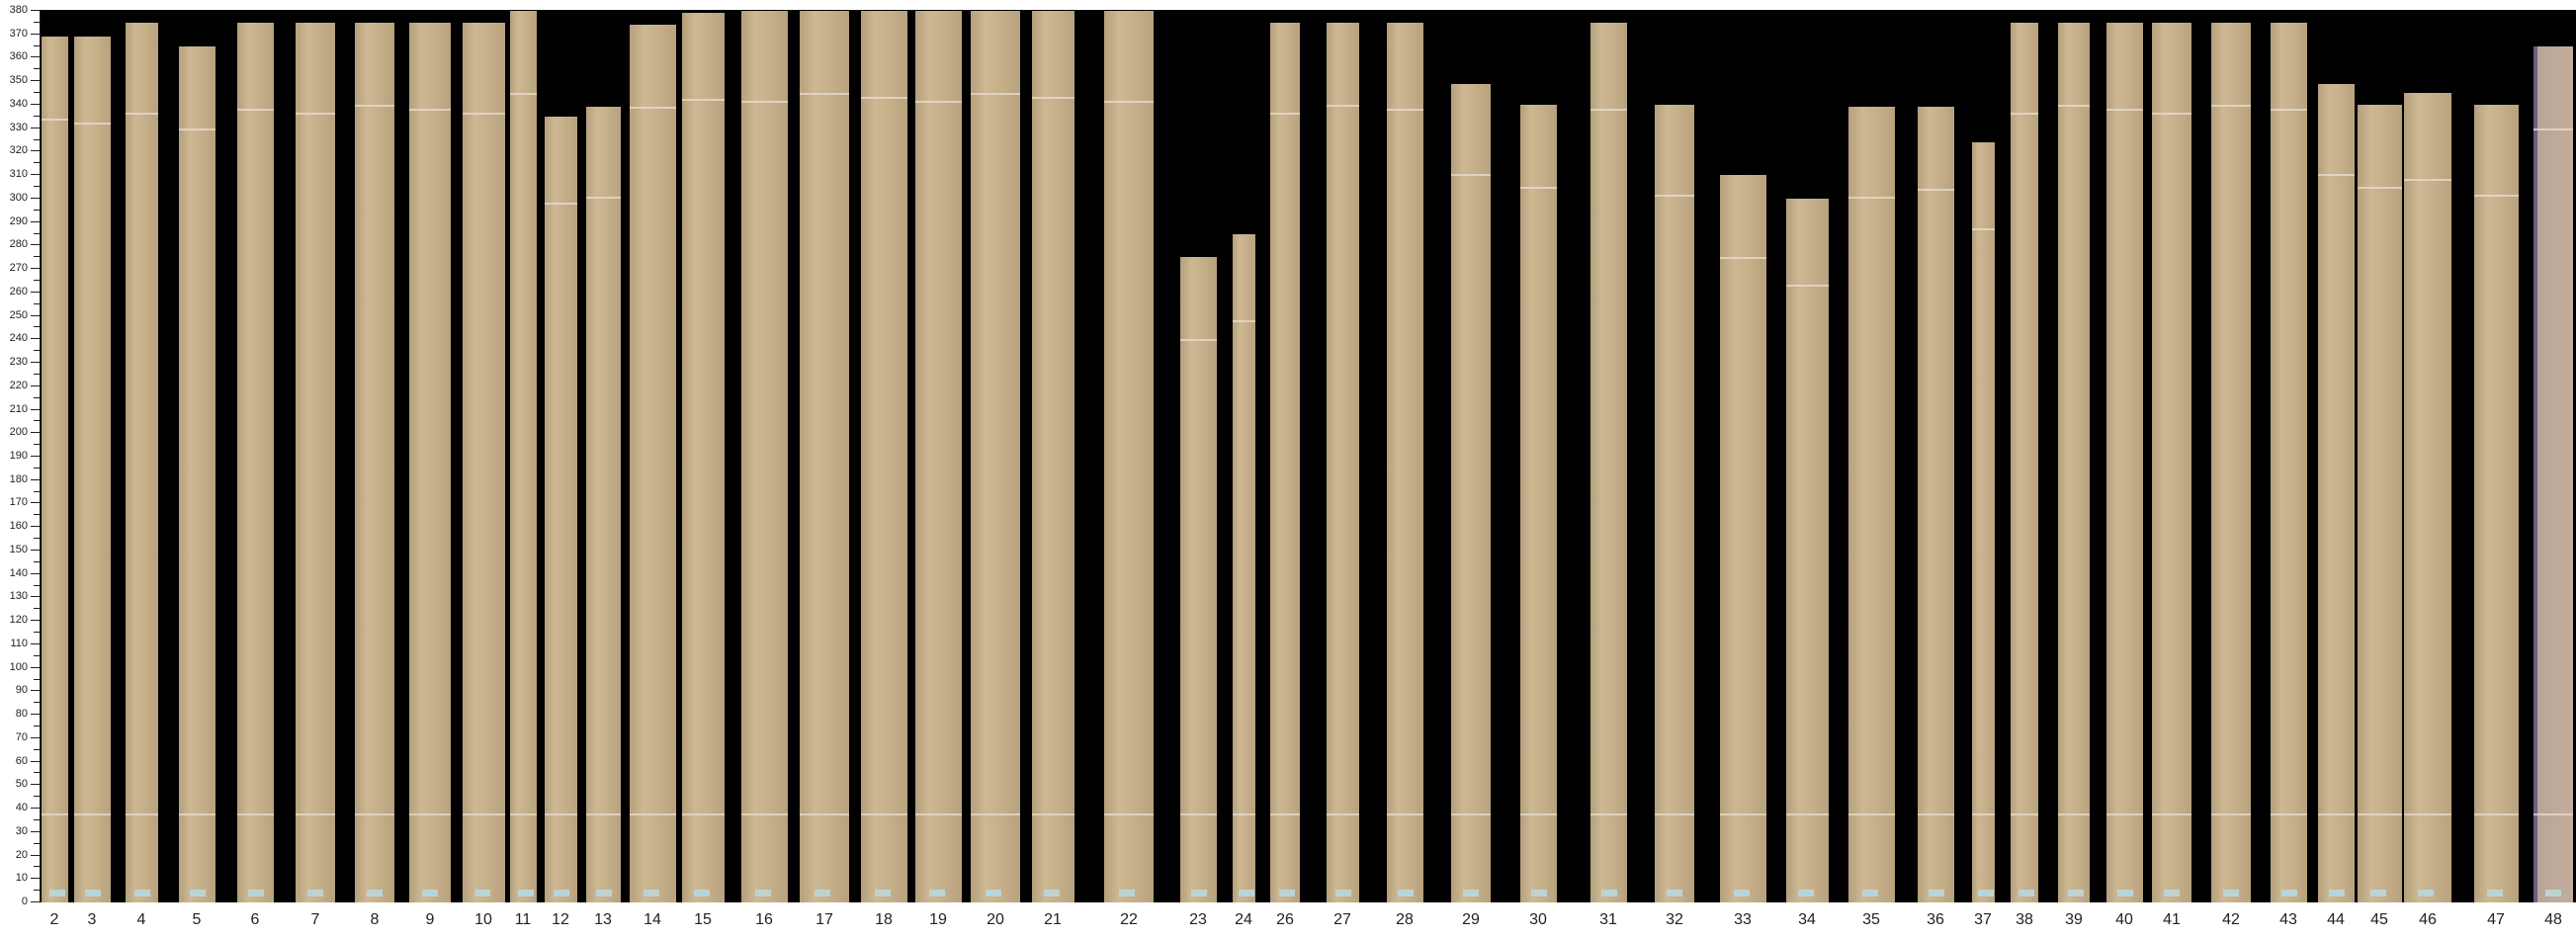 Image resolution: width=2576 pixels, height=939 pixels. Describe the element at coordinates (18, 666) in the screenshot. I see `ruler-tick-label: 100` at that location.